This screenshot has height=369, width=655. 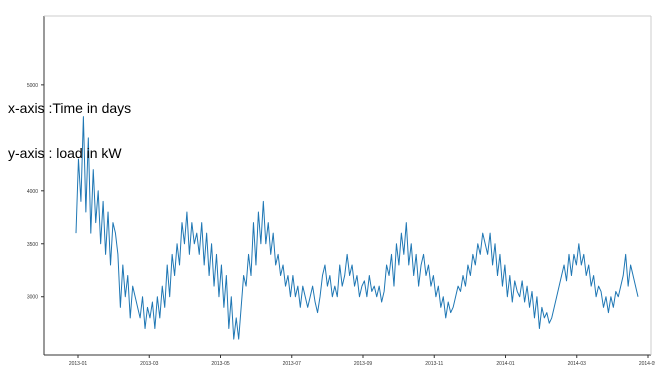 I want to click on y-tick-label: 3500, so click(x=32, y=245).